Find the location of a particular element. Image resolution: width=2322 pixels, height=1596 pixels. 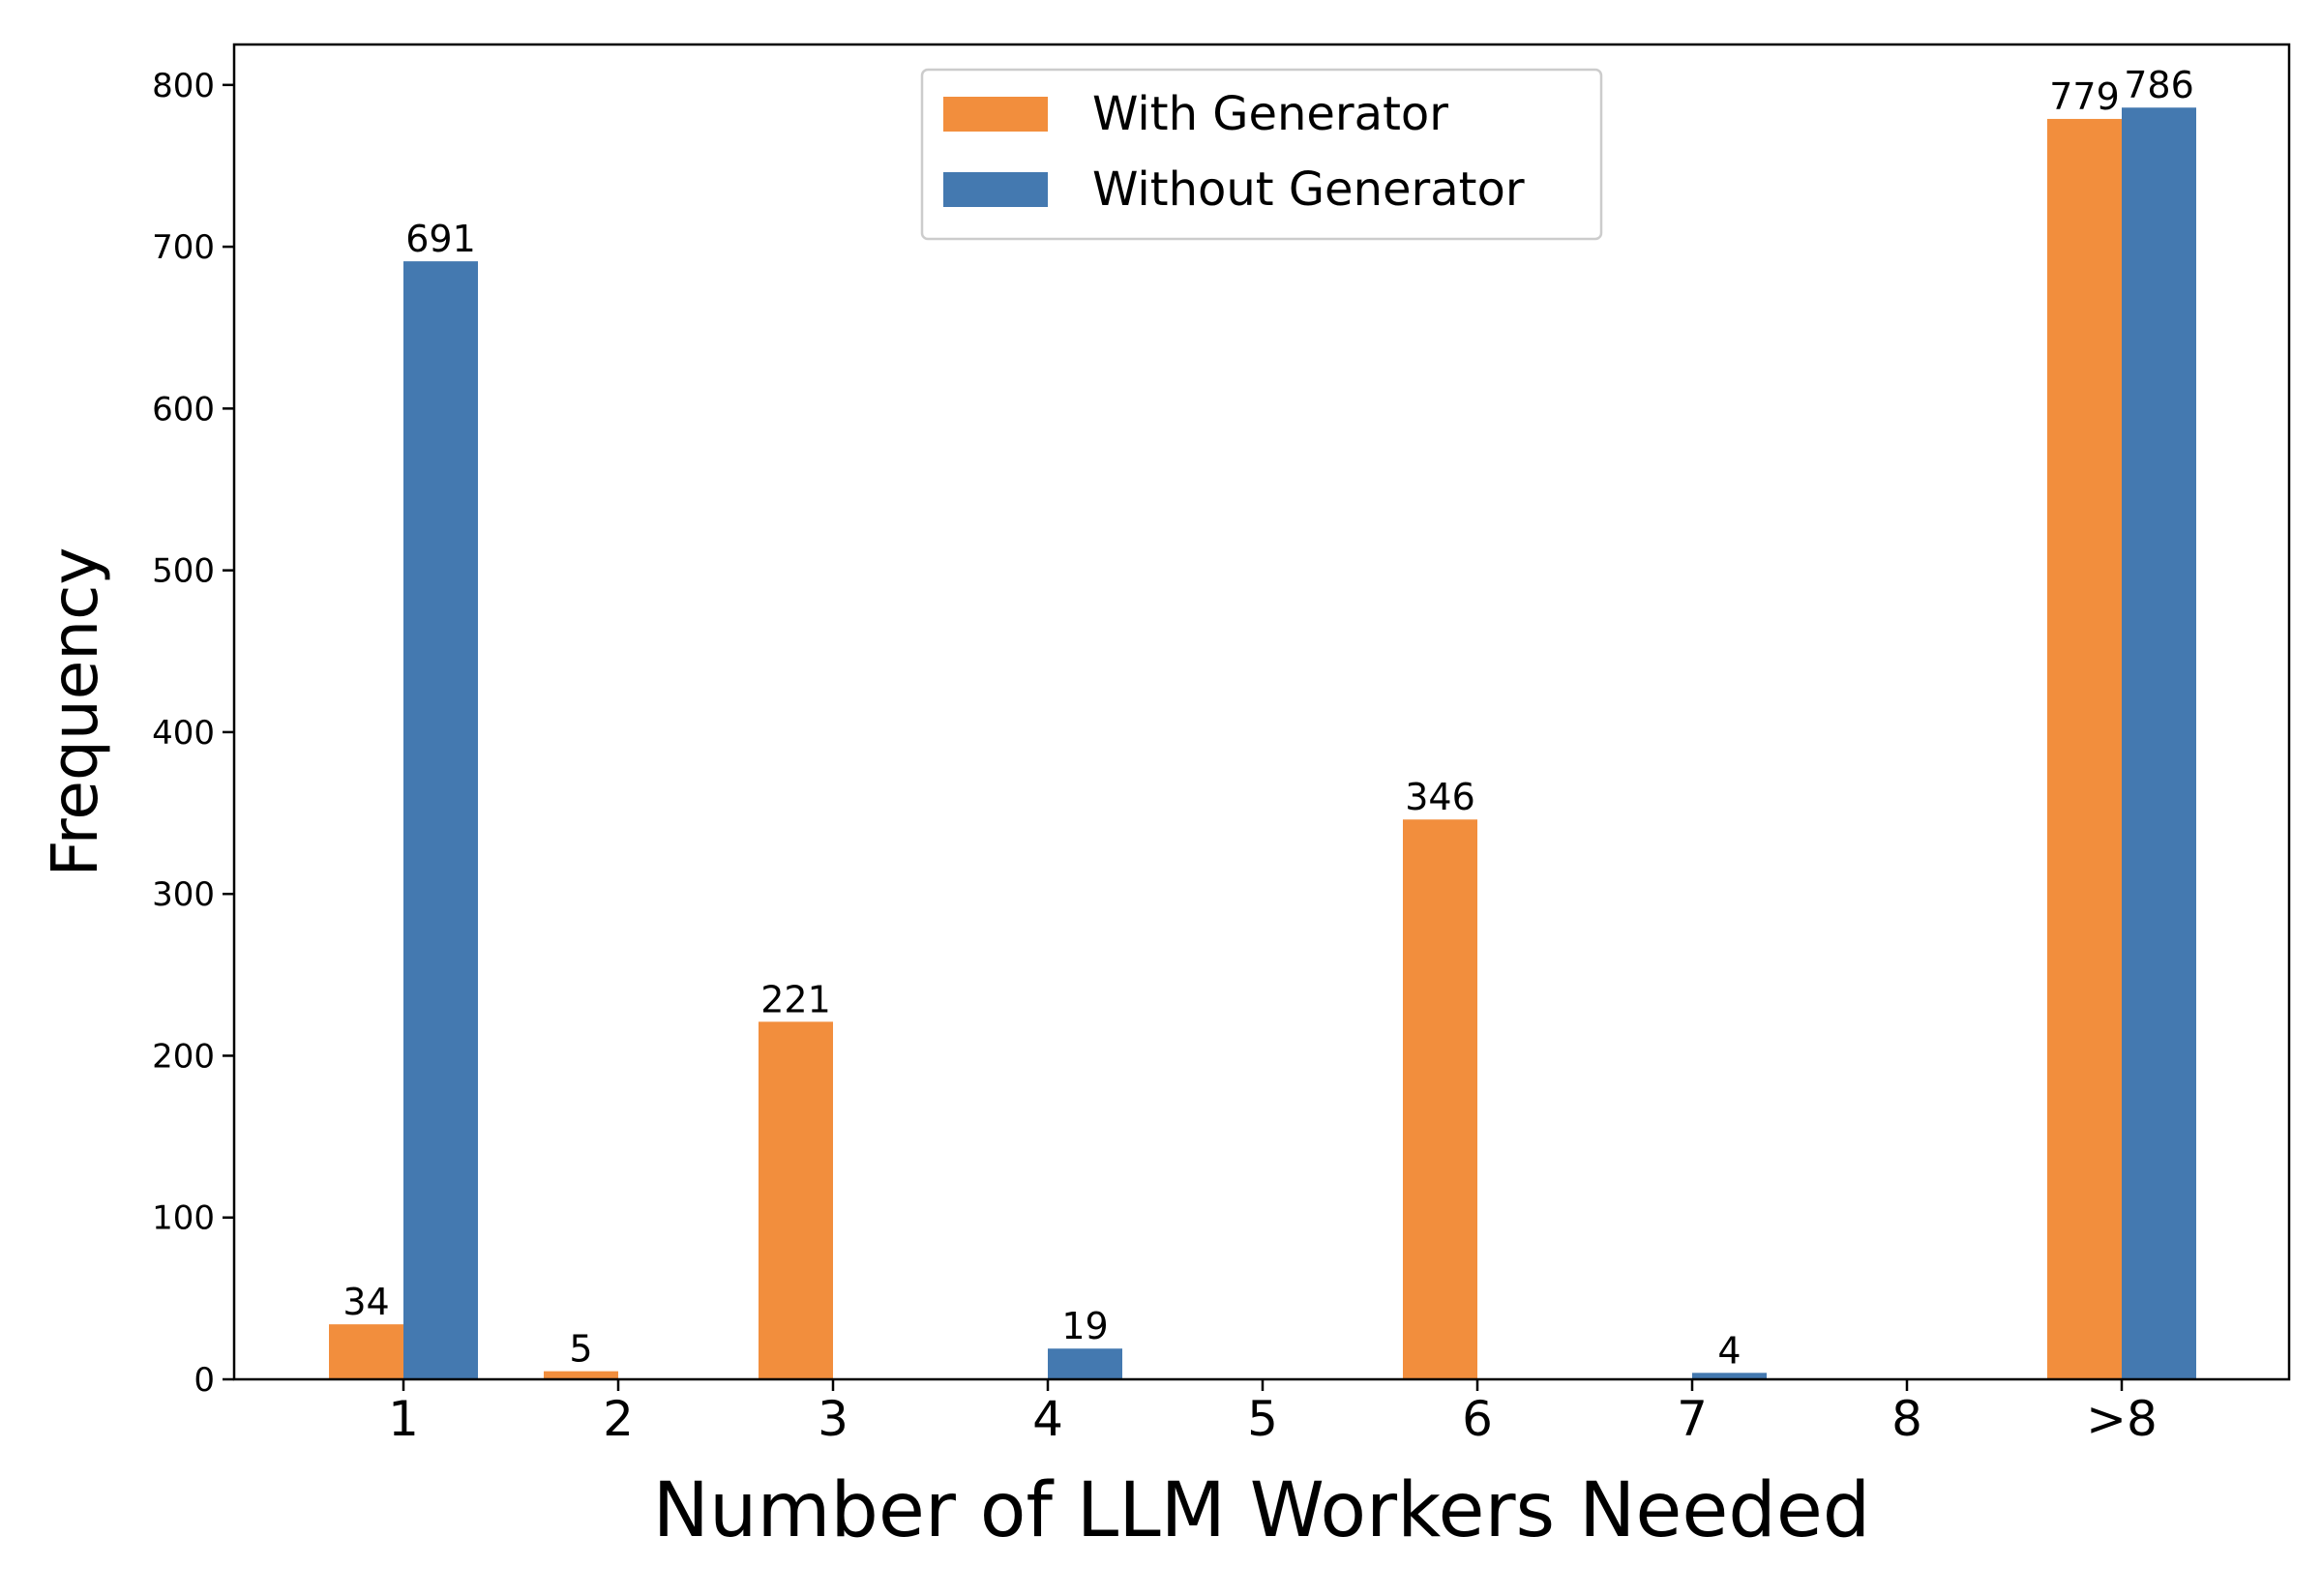

y-tick-label: 700 is located at coordinates (183, 247).